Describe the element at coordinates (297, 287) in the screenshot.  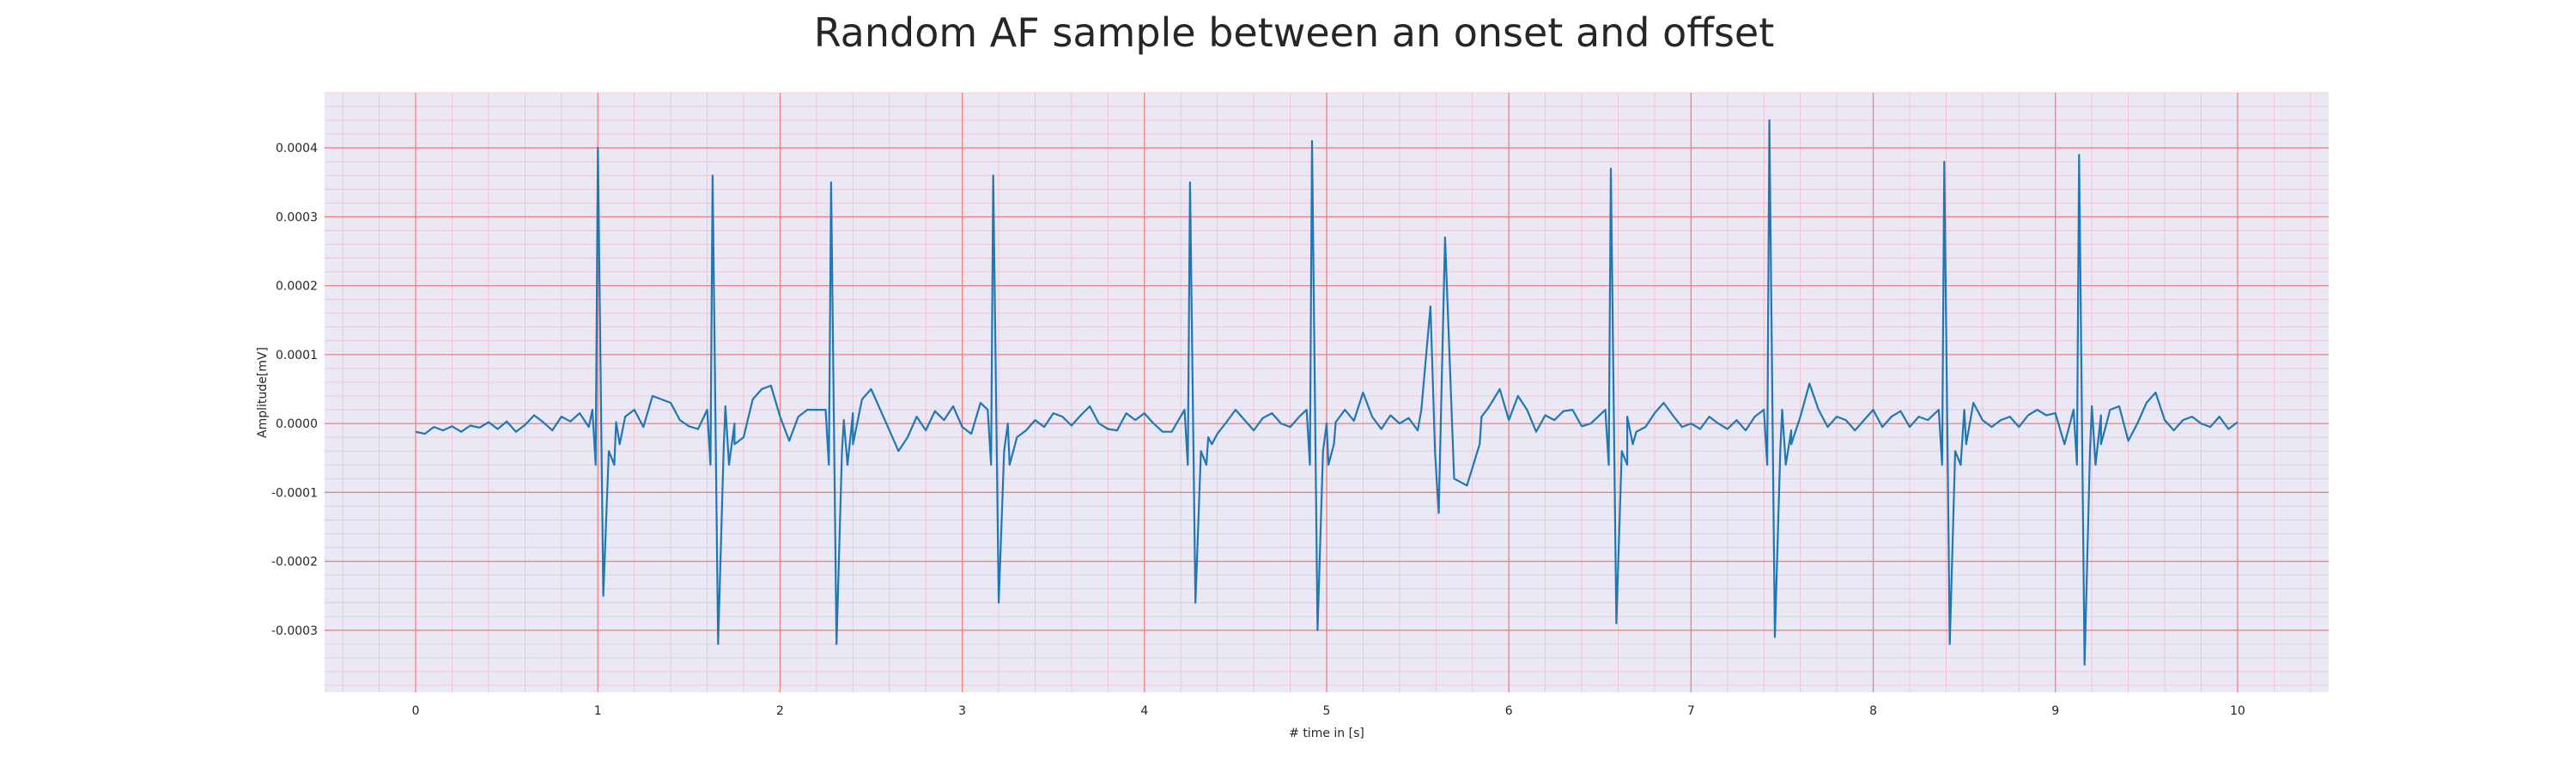
I see `y-tick-label: 0.0002` at that location.